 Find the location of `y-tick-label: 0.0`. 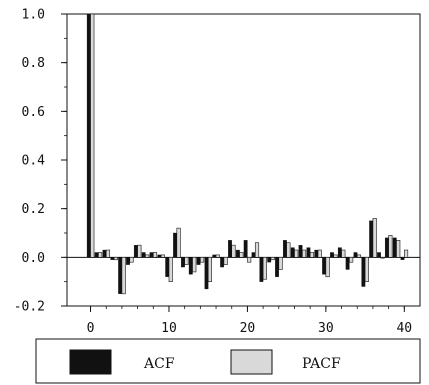

y-tick-label: 0.0 is located at coordinates (33, 258).